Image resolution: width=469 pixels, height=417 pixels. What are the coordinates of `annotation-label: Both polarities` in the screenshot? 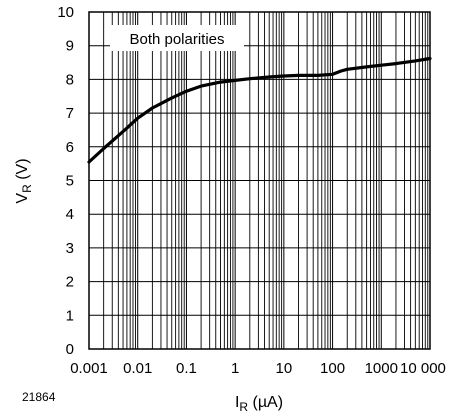 It's located at (176, 39).